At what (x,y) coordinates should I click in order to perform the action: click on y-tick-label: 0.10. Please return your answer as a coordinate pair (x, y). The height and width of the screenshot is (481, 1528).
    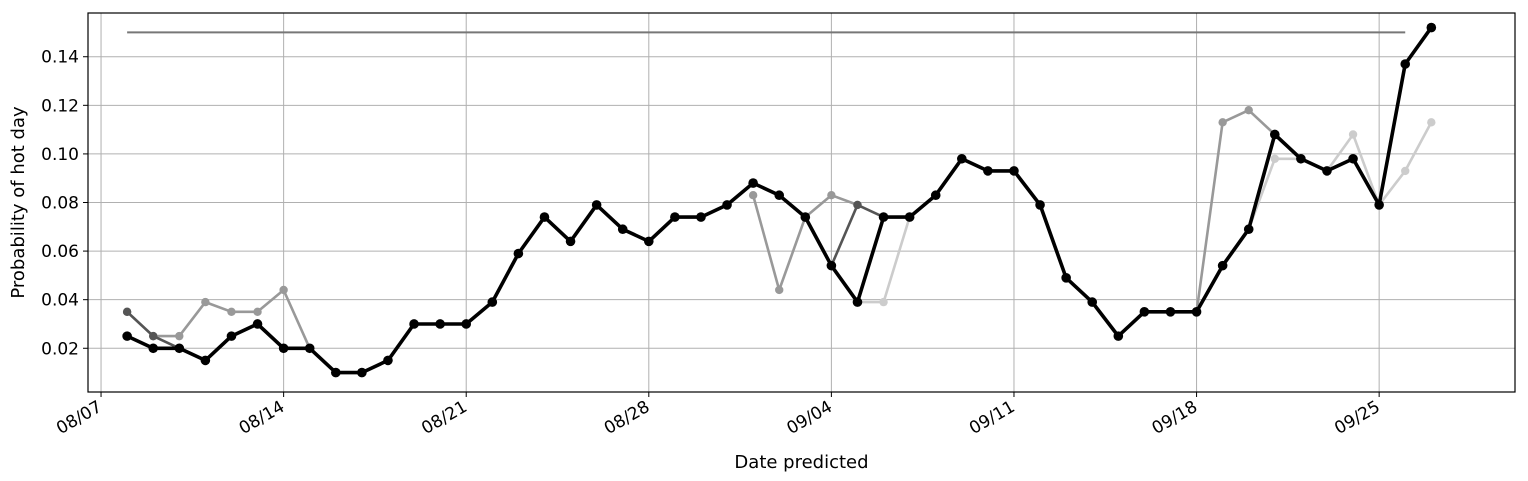
    Looking at the image, I should click on (60, 155).